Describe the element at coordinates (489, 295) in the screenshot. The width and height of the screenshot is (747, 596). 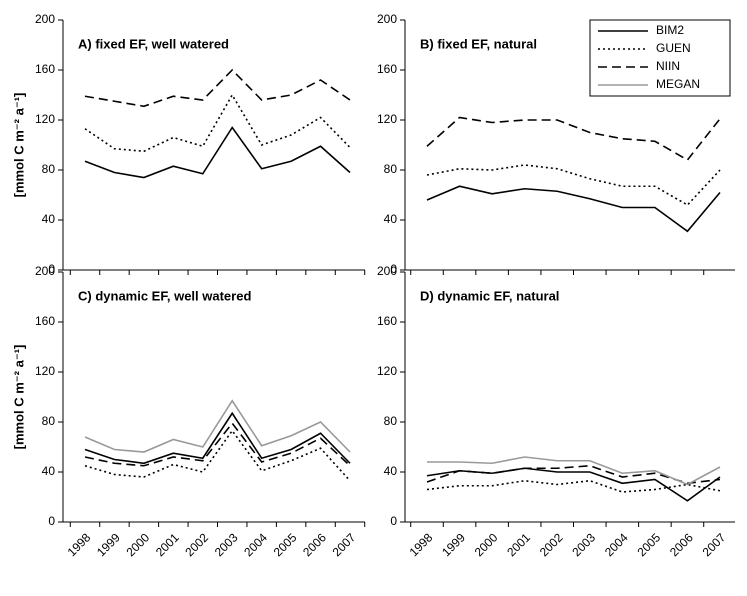
I see `panel-title: D) dynamic EF, natural` at that location.